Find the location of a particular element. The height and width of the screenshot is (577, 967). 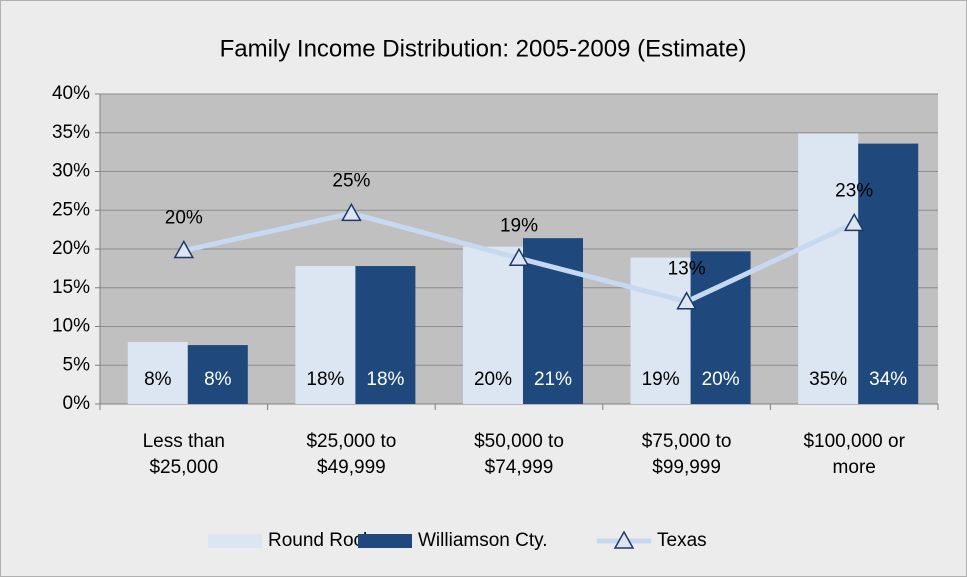

x-tick-label: $75,000 to $99,999 is located at coordinates (687, 454).